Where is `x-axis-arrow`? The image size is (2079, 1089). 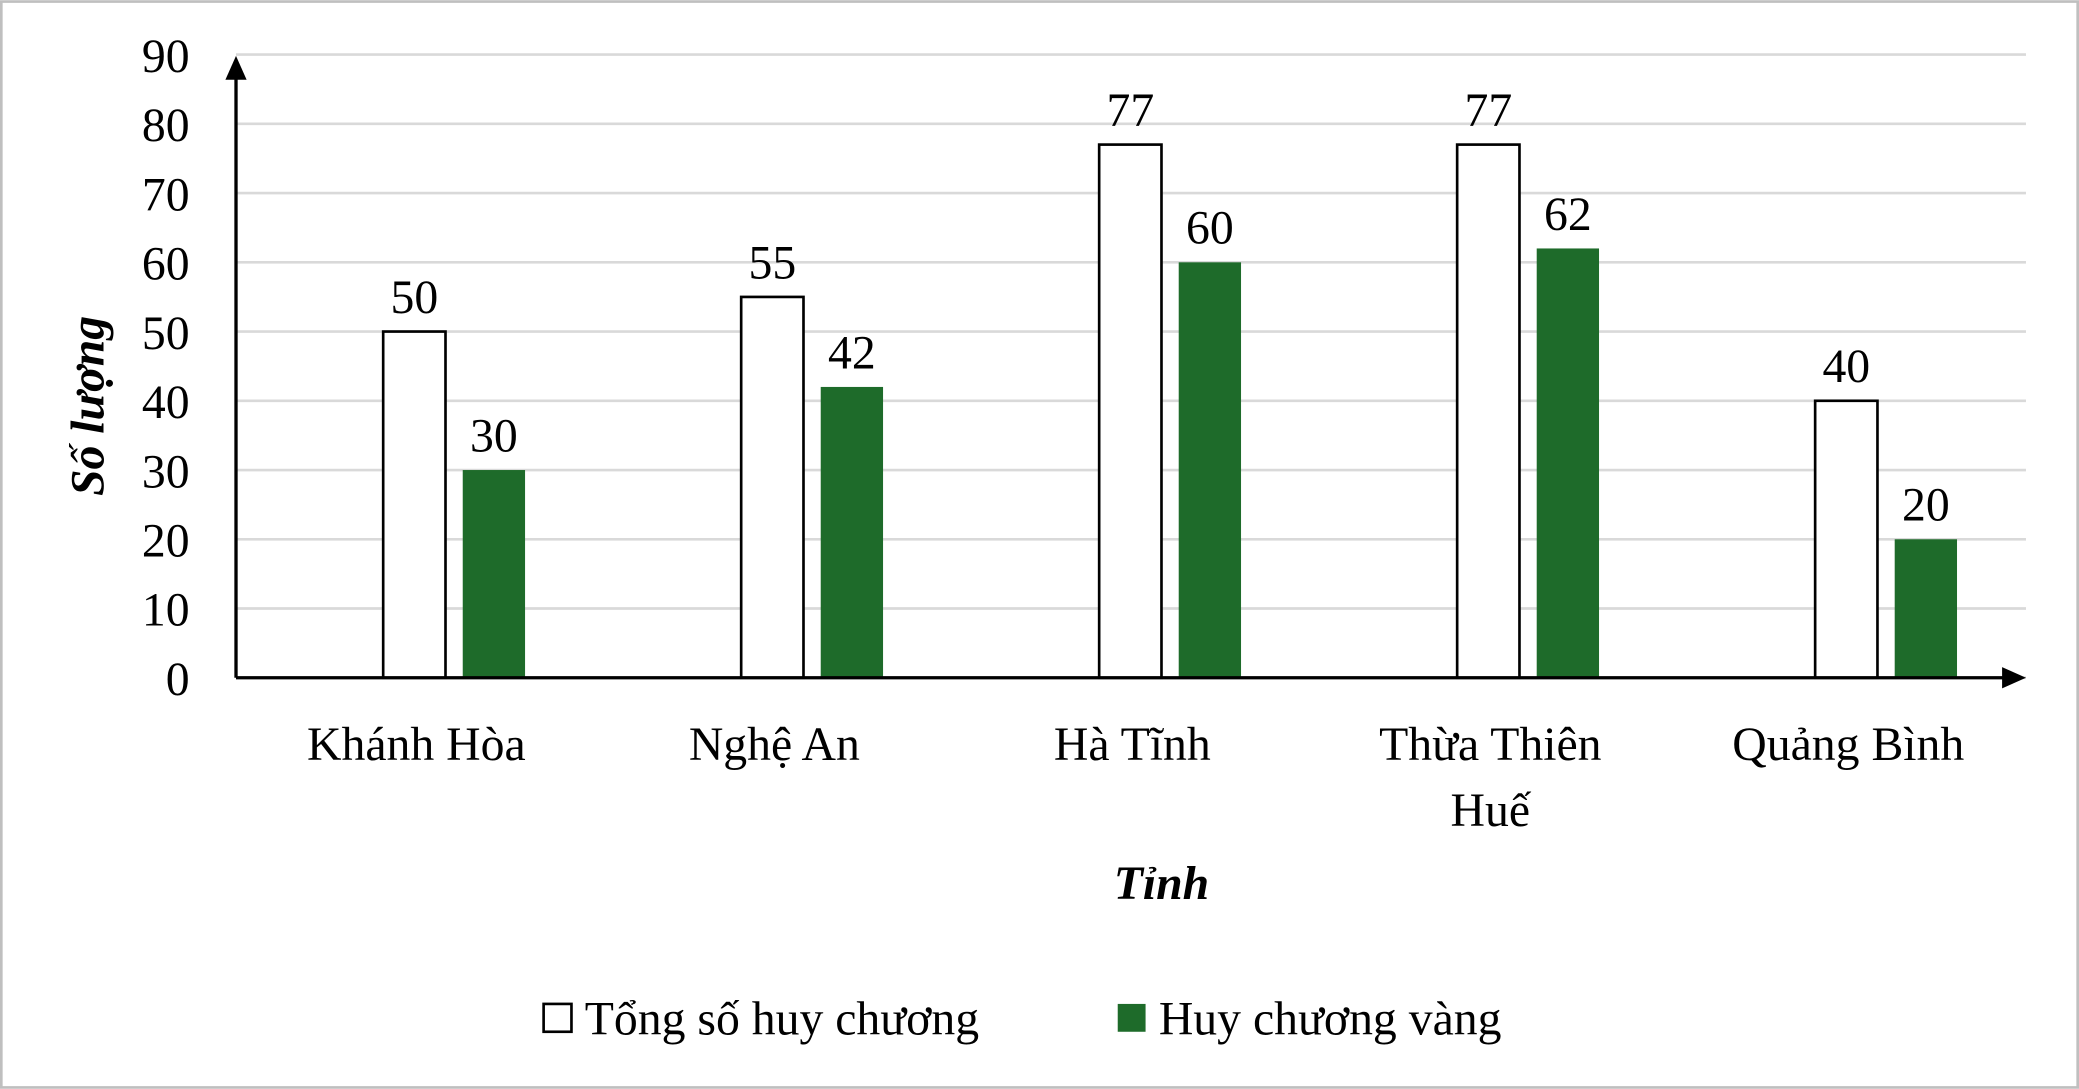
x-axis-arrow is located at coordinates (2014, 678).